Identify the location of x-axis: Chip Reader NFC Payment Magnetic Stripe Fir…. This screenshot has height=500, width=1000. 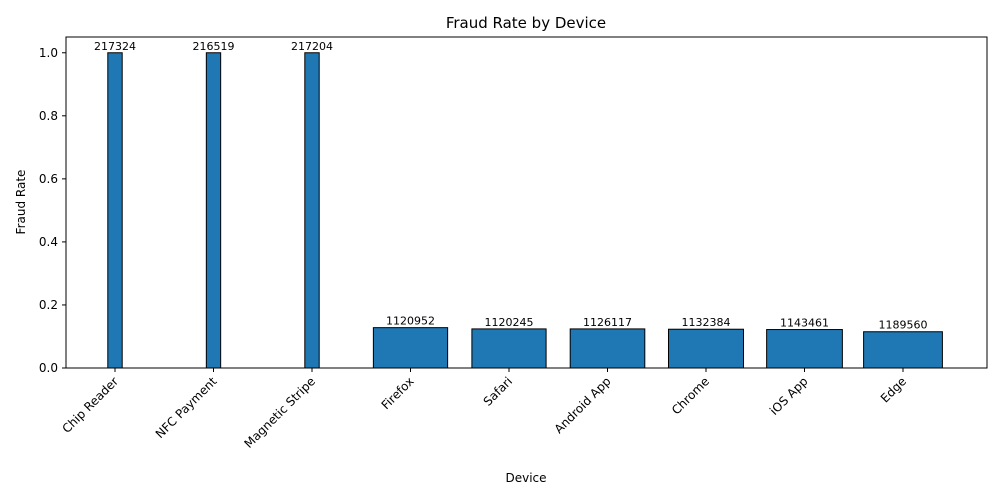
(484, 409).